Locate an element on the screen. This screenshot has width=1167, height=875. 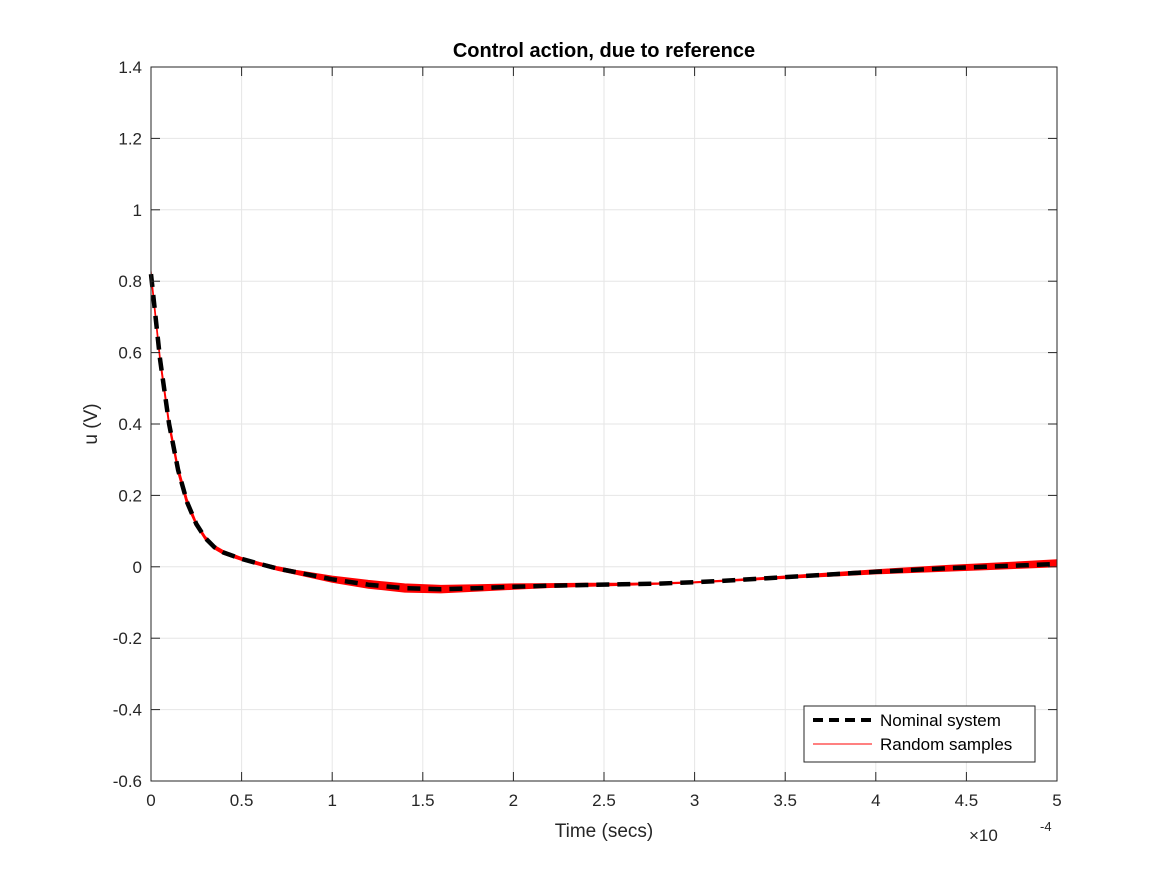
x-exponent-power: -4 is located at coordinates (1046, 826).